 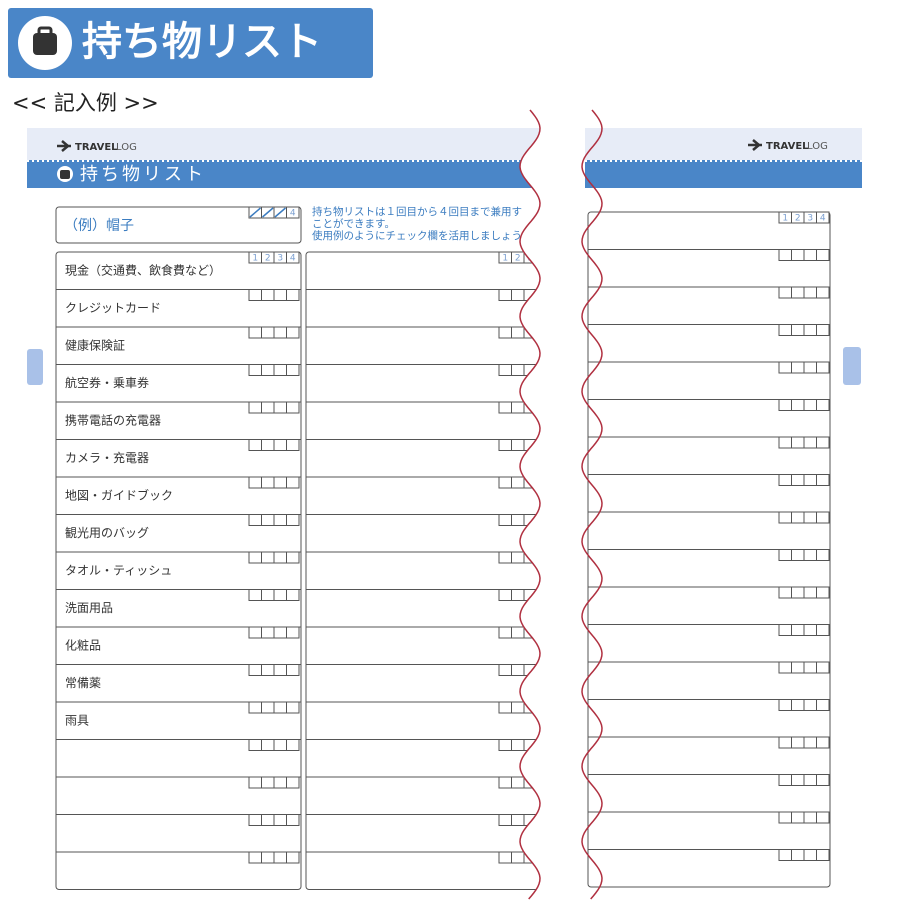 What do you see at coordinates (785, 219) in the screenshot?
I see `check-number: 1` at bounding box center [785, 219].